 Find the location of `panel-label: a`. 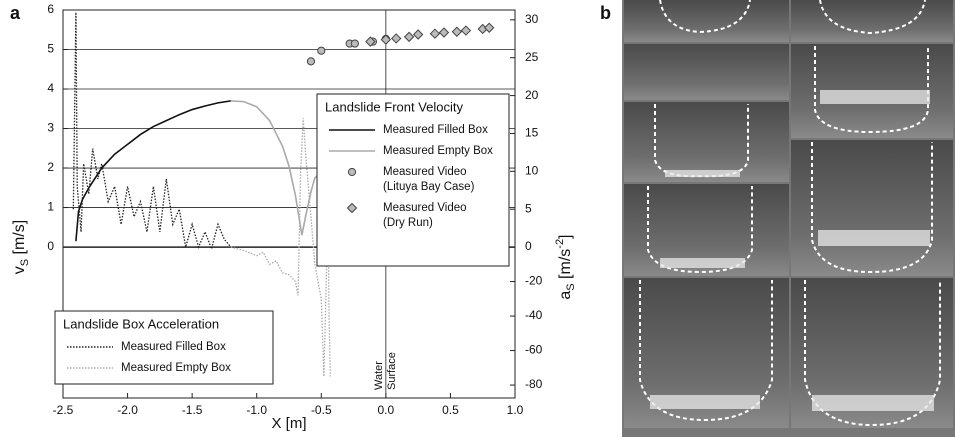

panel-label: a is located at coordinates (15, 13).